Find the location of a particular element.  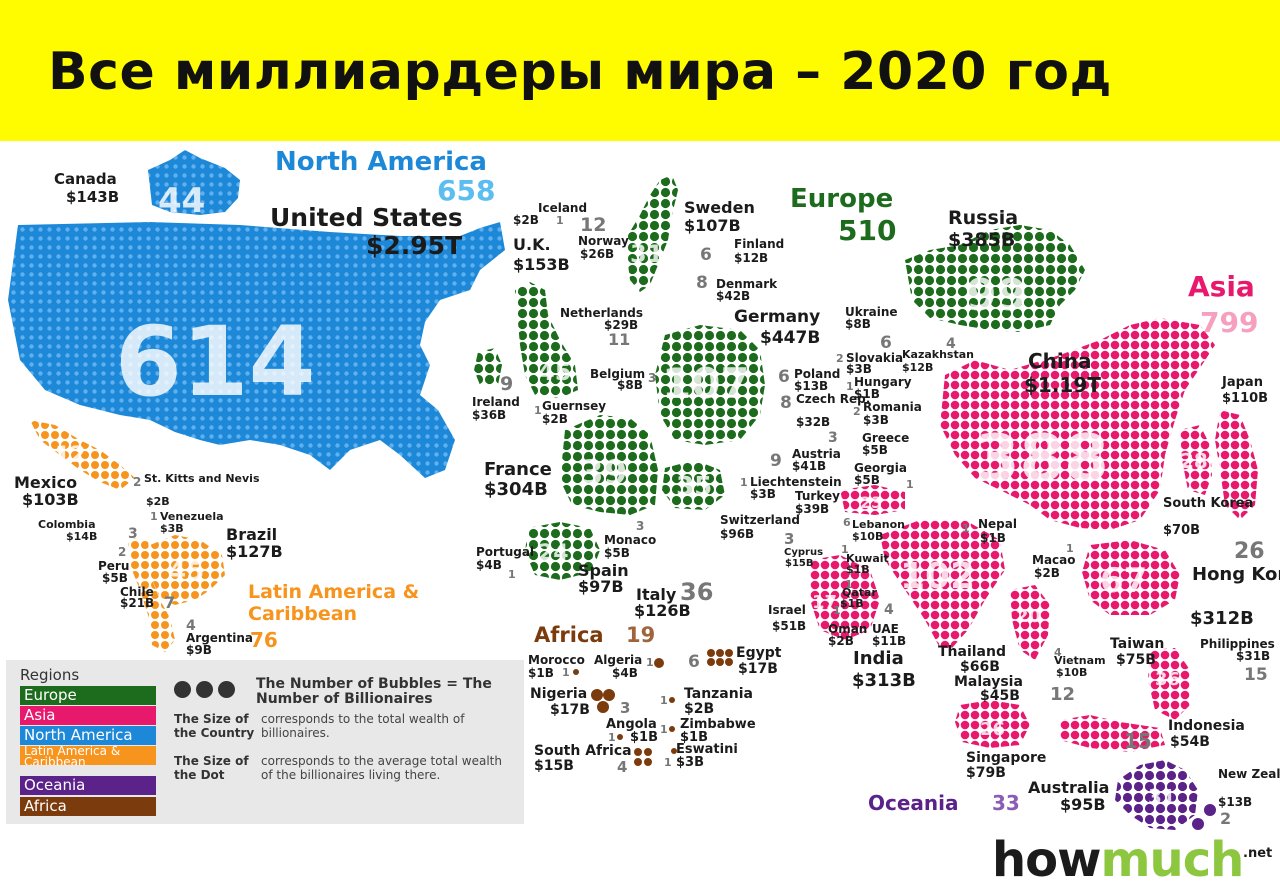

turkey-count: 23 is located at coordinates (871, 502).